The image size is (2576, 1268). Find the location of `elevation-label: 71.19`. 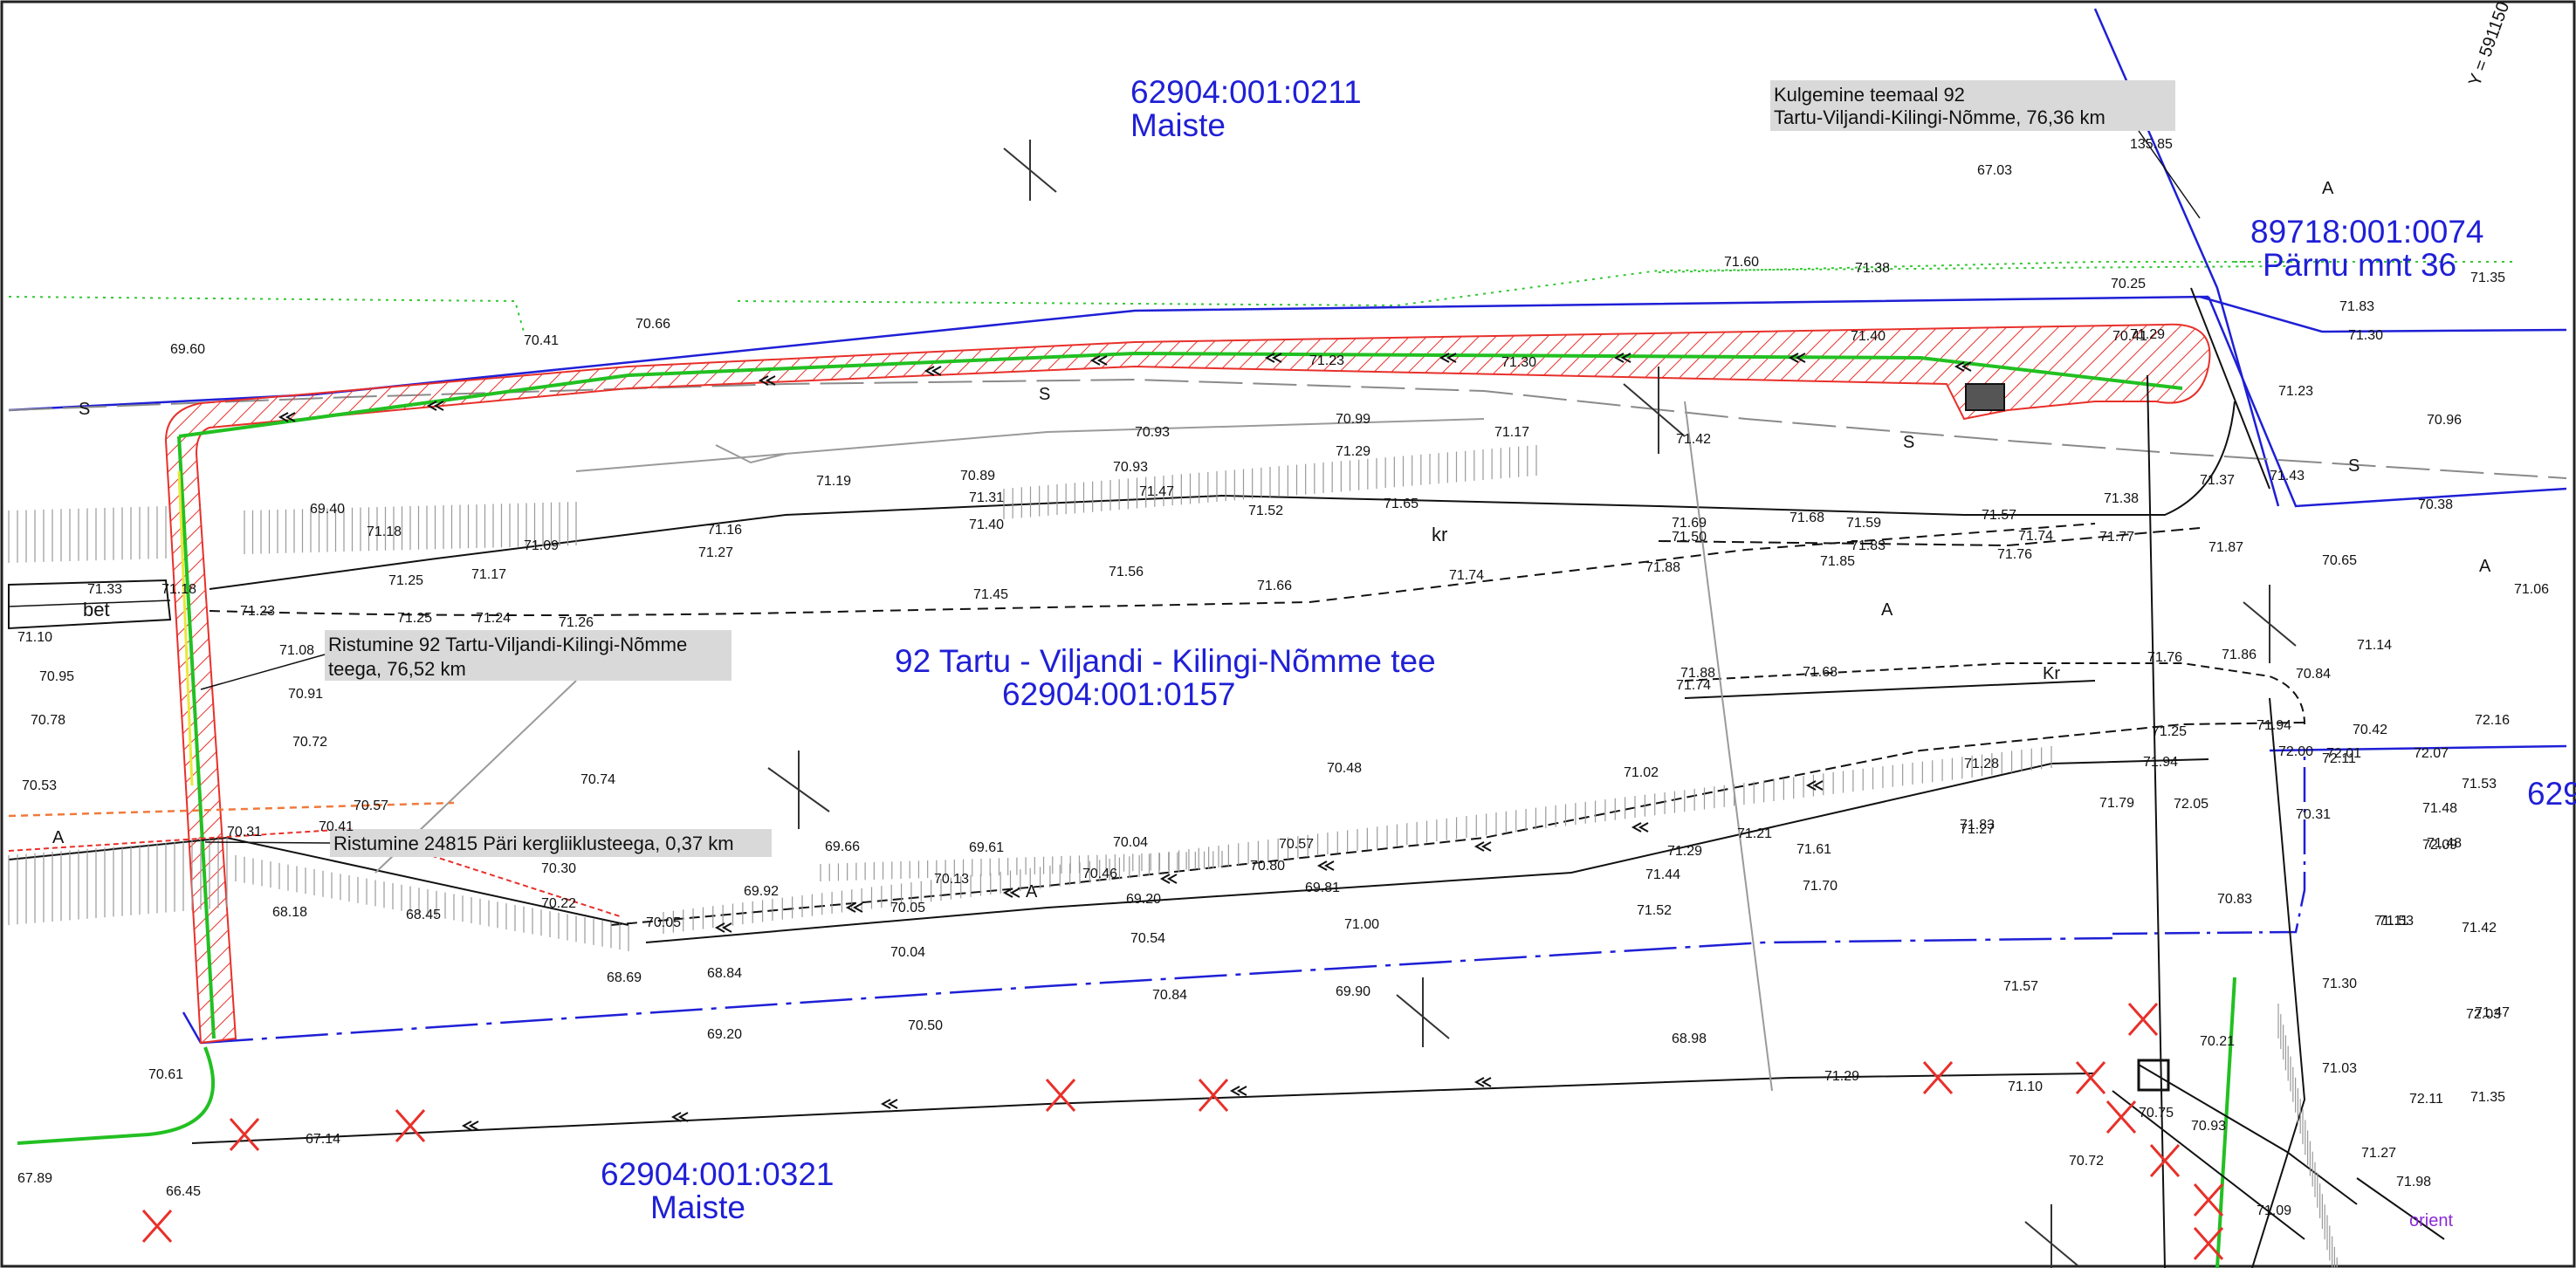

elevation-label: 71.19 is located at coordinates (833, 481).